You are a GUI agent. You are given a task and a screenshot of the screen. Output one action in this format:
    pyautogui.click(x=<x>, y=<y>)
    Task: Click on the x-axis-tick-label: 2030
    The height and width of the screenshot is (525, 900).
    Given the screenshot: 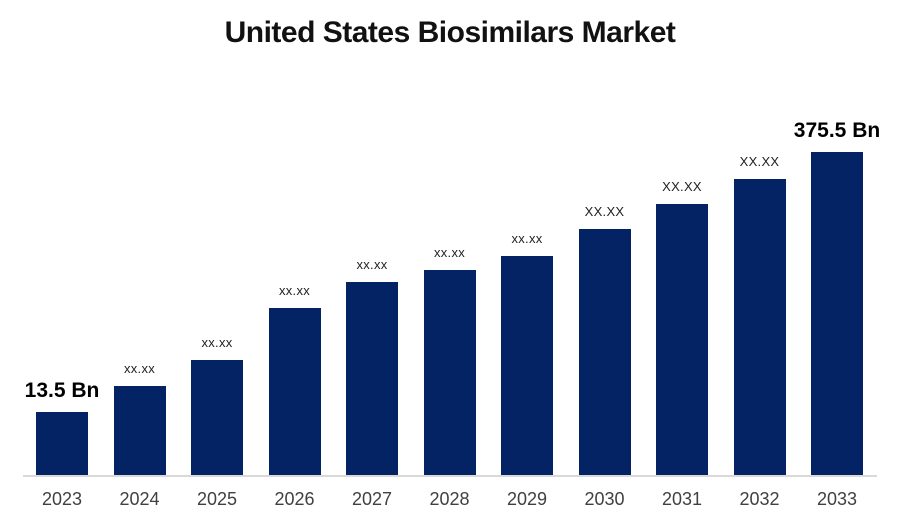 What is the action you would take?
    pyautogui.click(x=604, y=499)
    